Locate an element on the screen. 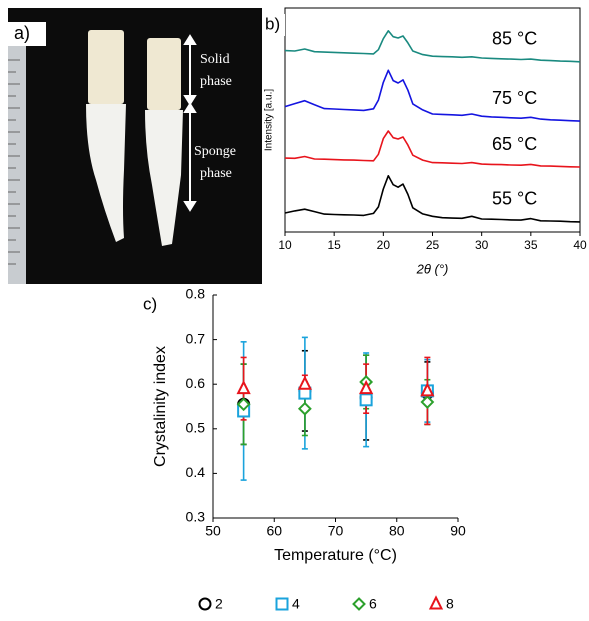 This screenshot has width=589, height=621. phase-arrows is located at coordinates (190, 123).